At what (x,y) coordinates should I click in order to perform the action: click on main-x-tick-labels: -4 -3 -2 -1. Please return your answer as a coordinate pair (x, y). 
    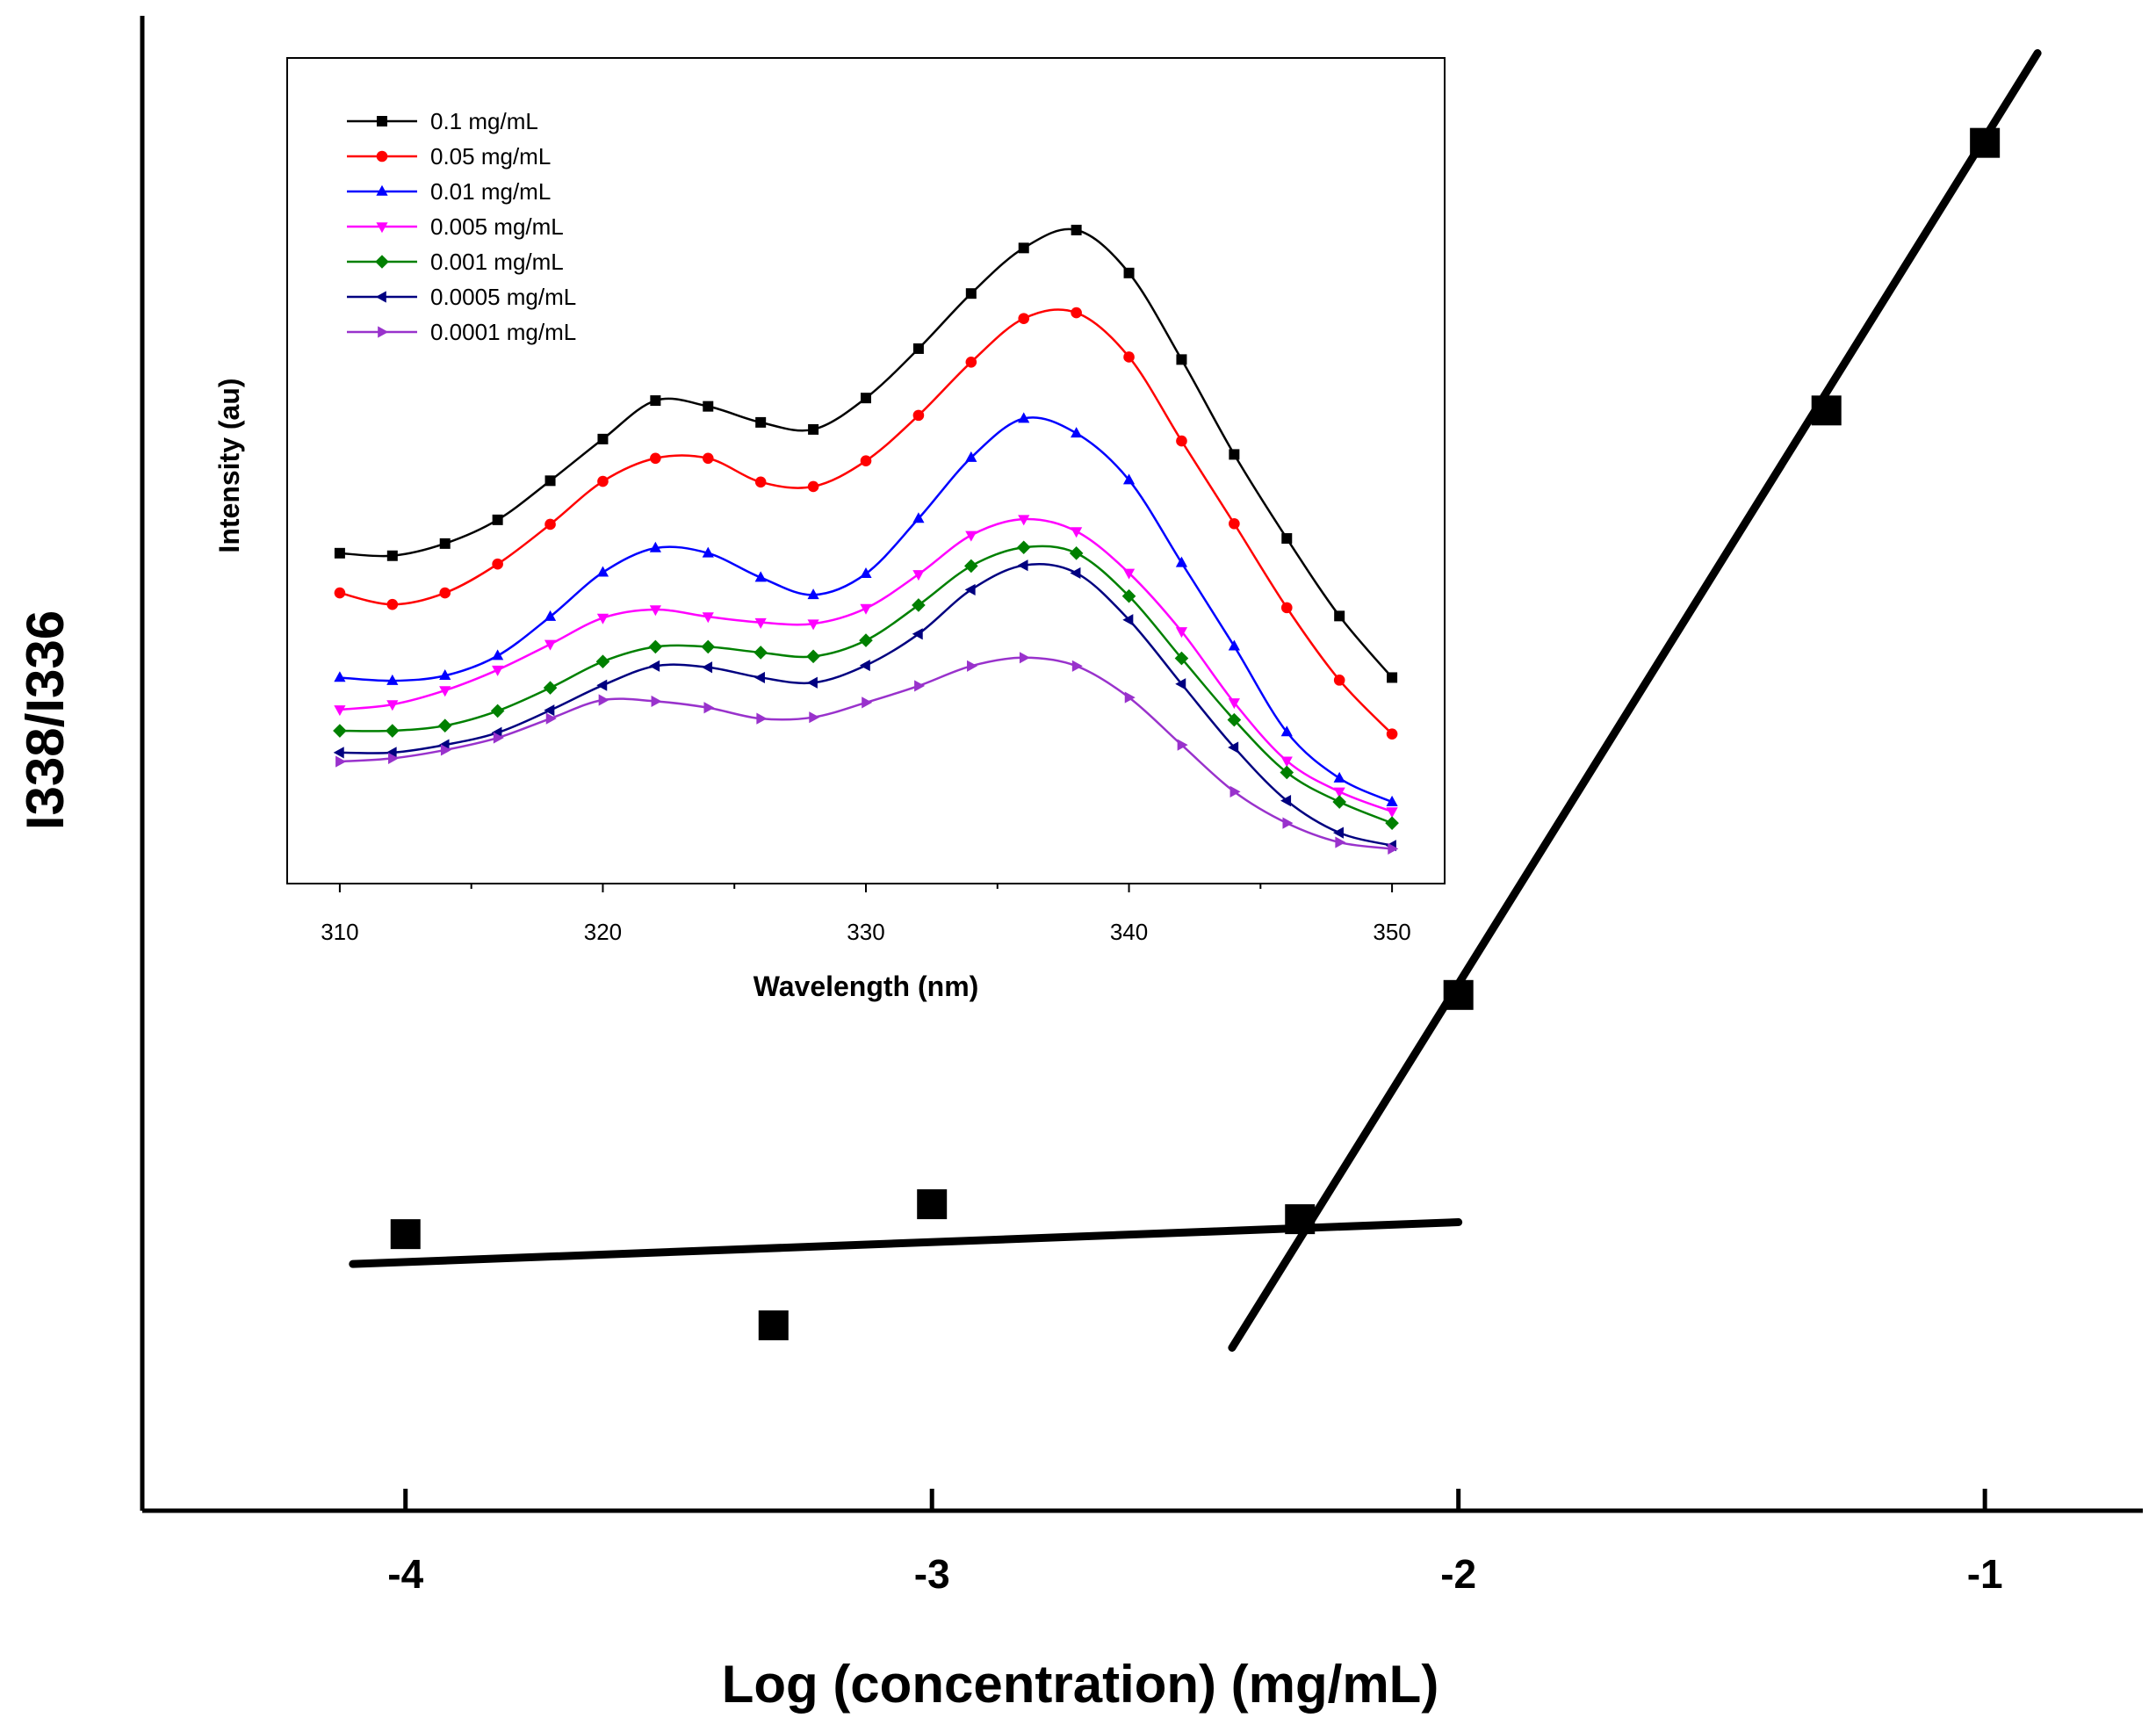
    Looking at the image, I should click on (1194, 1574).